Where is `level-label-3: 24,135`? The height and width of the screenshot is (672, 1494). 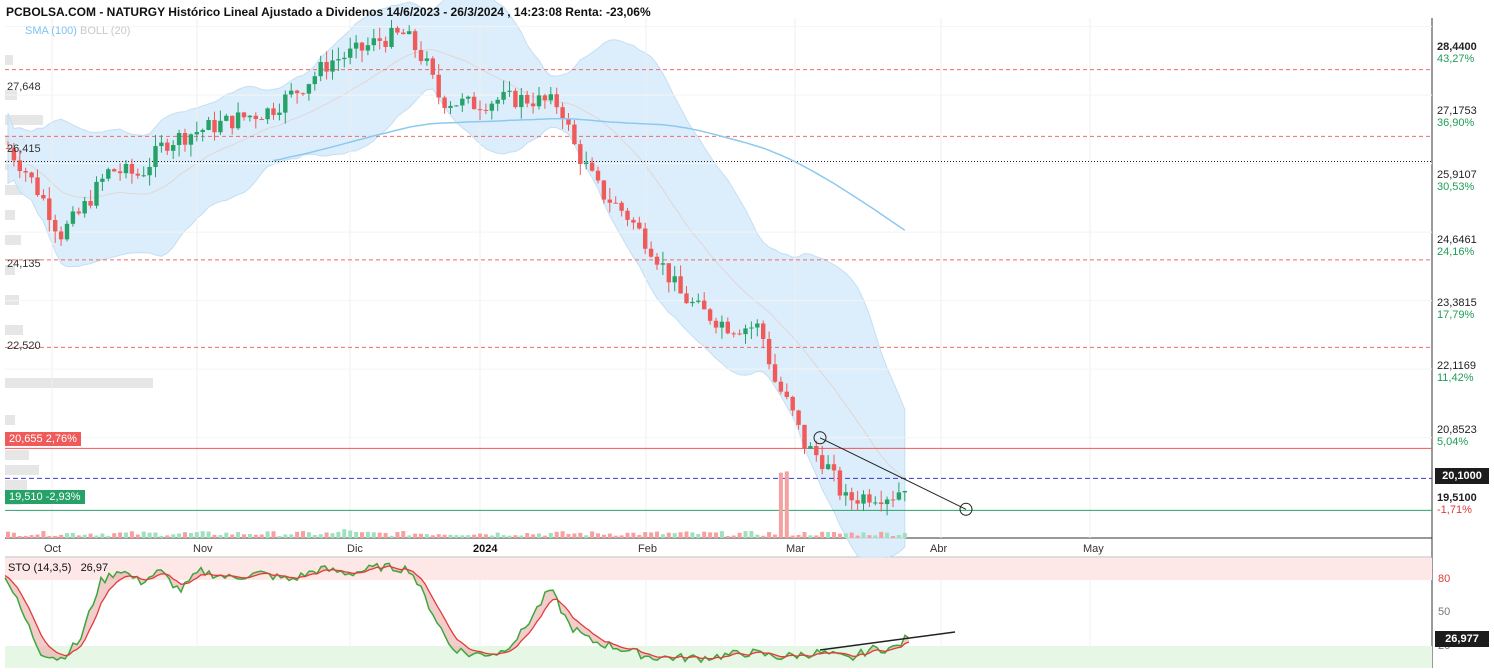
level-label-3: 24,135 is located at coordinates (24, 264).